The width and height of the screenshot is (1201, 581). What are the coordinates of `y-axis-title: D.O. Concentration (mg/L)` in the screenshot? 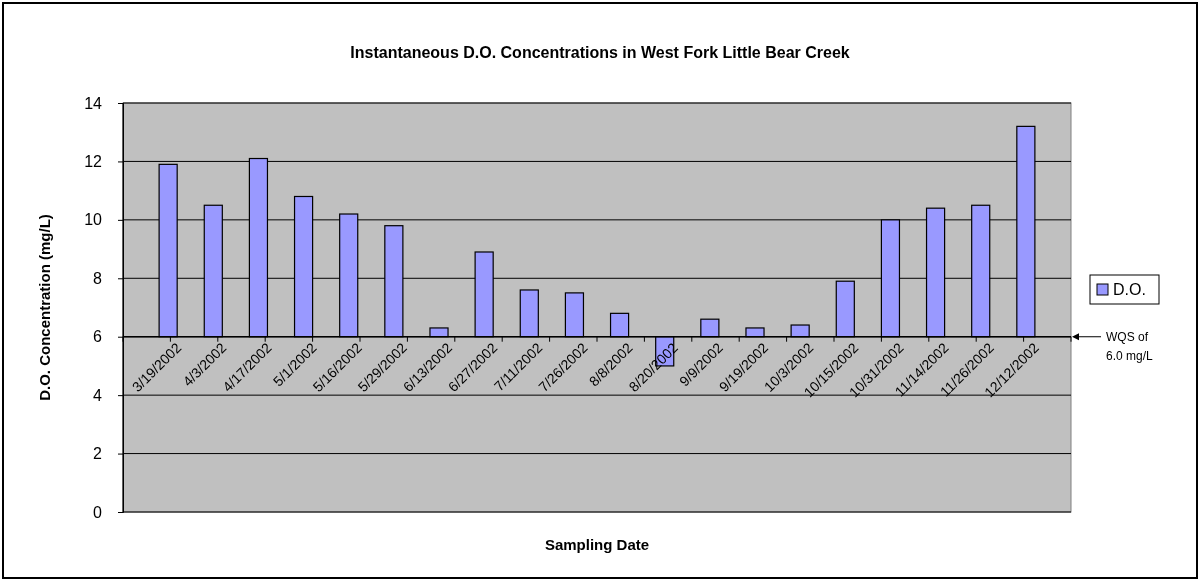 It's located at (44, 307).